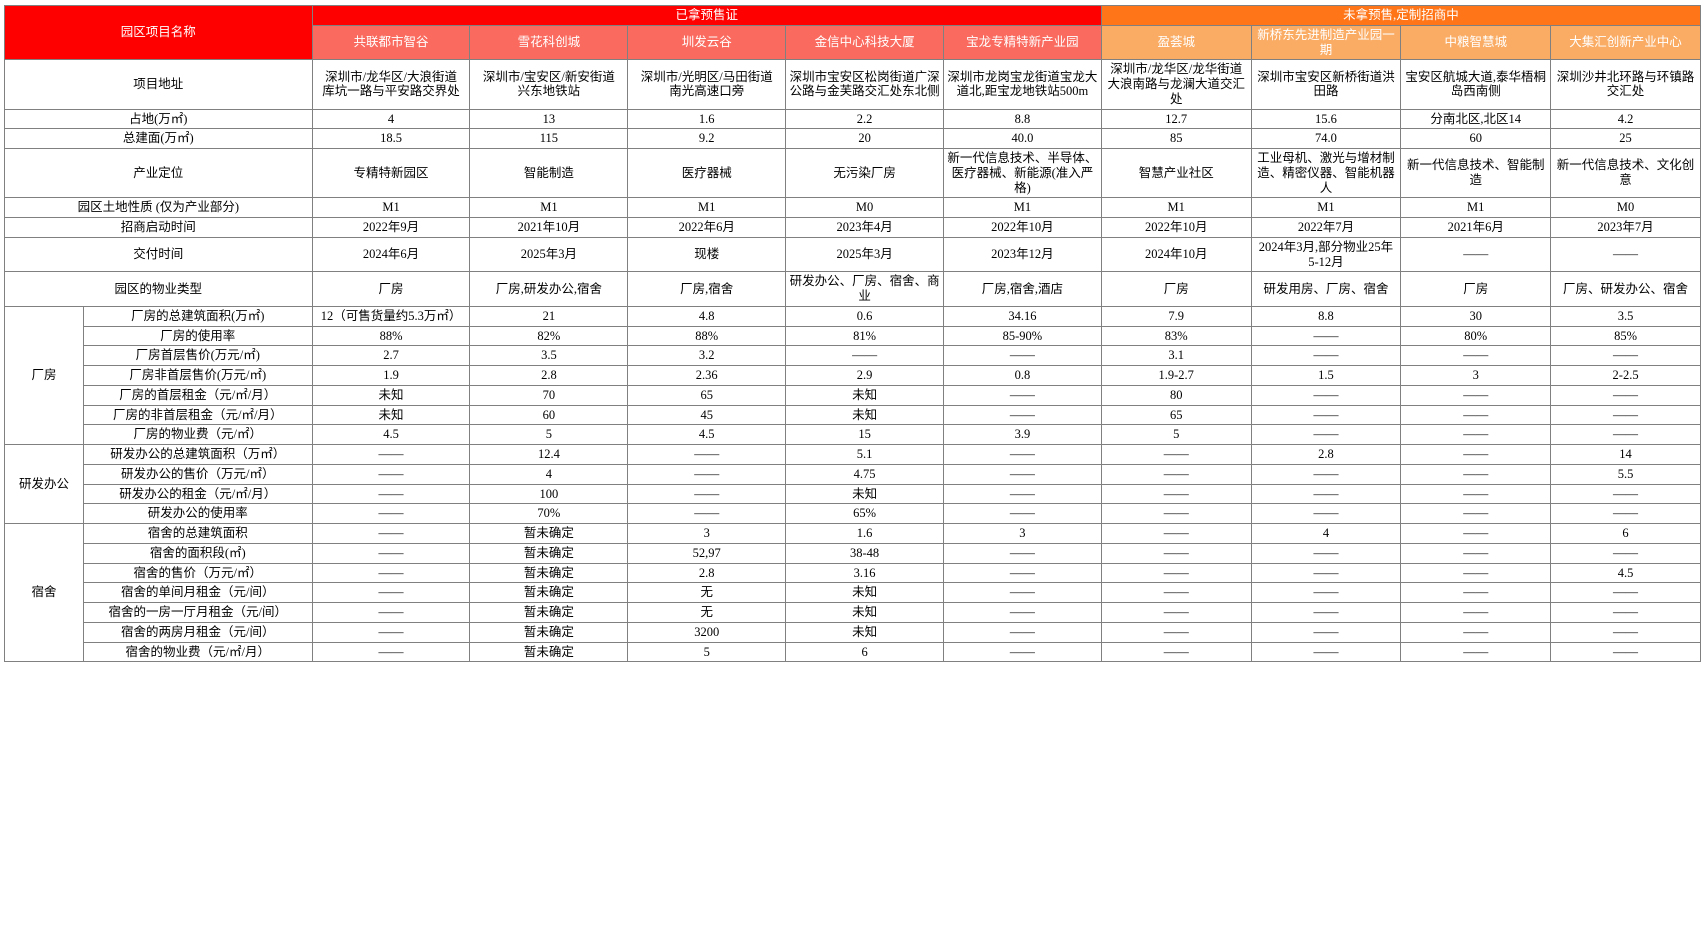  What do you see at coordinates (707, 553) in the screenshot?
I see `data-cell: 52,97` at bounding box center [707, 553].